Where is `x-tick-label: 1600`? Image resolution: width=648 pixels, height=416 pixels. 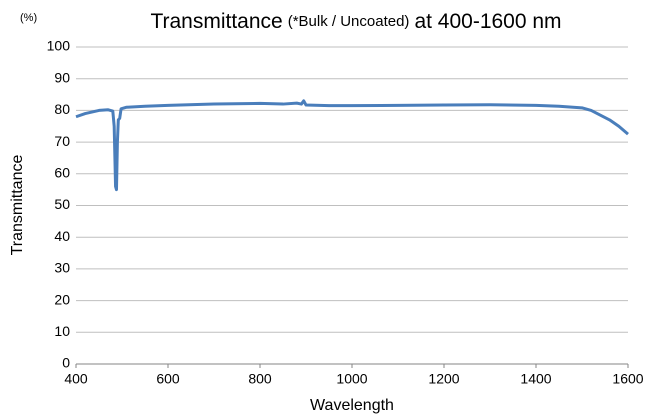 x-tick-label: 1600 is located at coordinates (627, 379).